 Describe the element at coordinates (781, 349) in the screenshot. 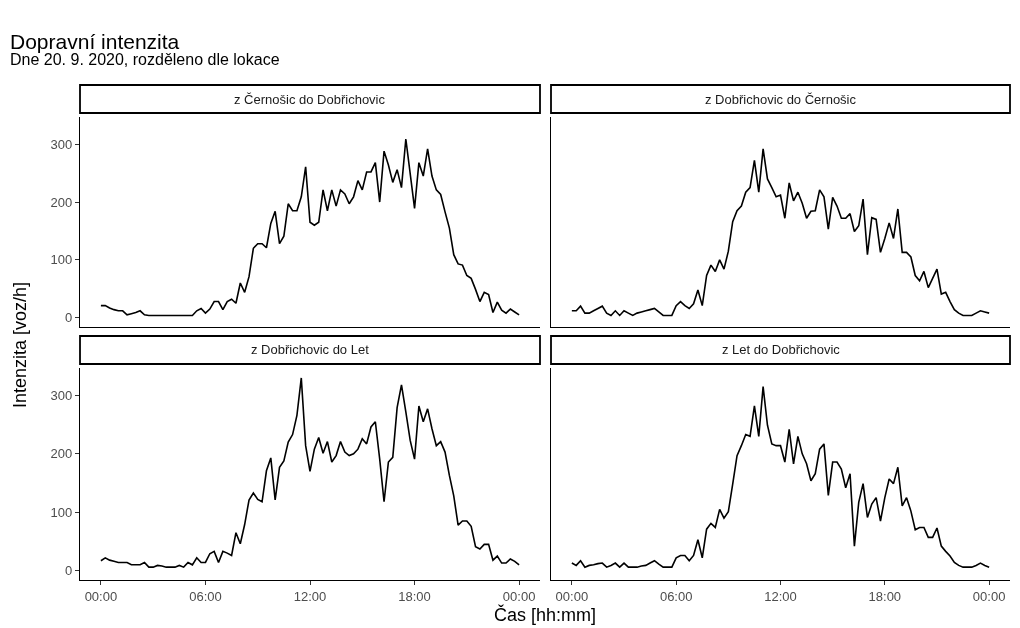

I see `chart-title: z Let do Dobřichovic` at that location.